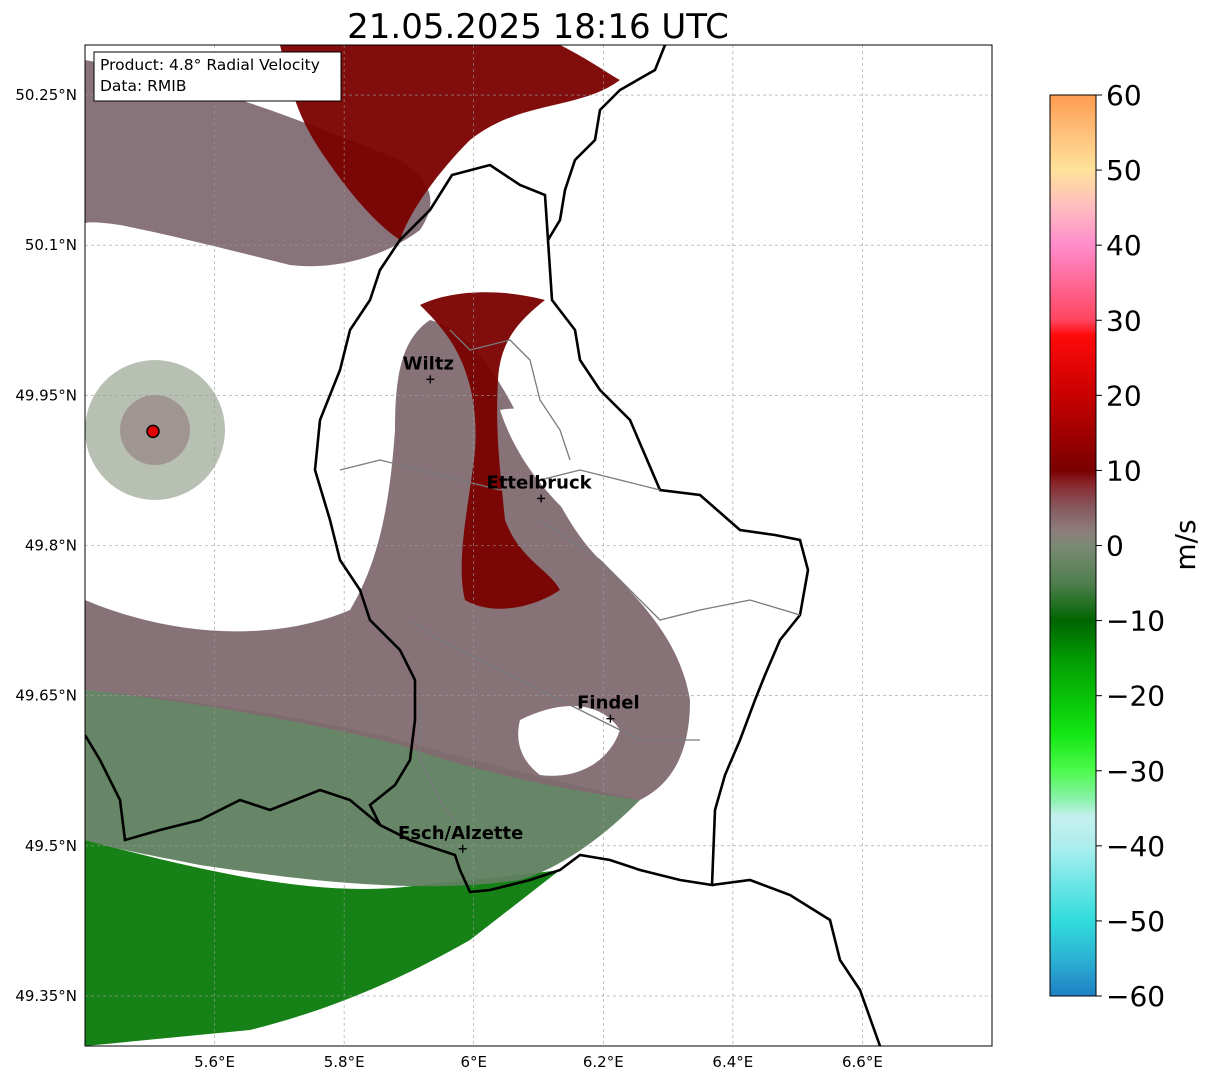  Describe the element at coordinates (1124, 245) in the screenshot. I see `colorbar-tick-label: 40` at that location.